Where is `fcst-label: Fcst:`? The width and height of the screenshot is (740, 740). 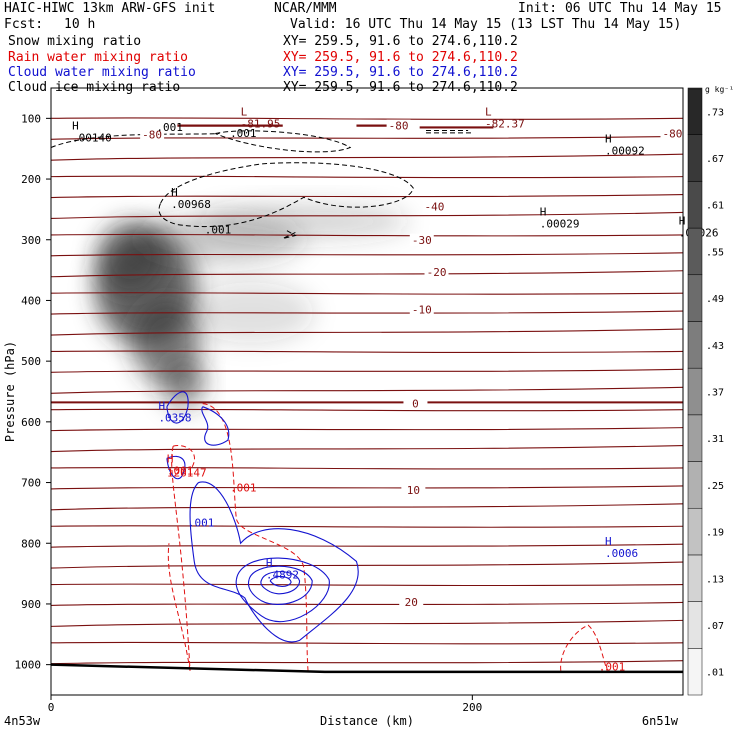
fcst-label: Fcst: is located at coordinates (24, 24).